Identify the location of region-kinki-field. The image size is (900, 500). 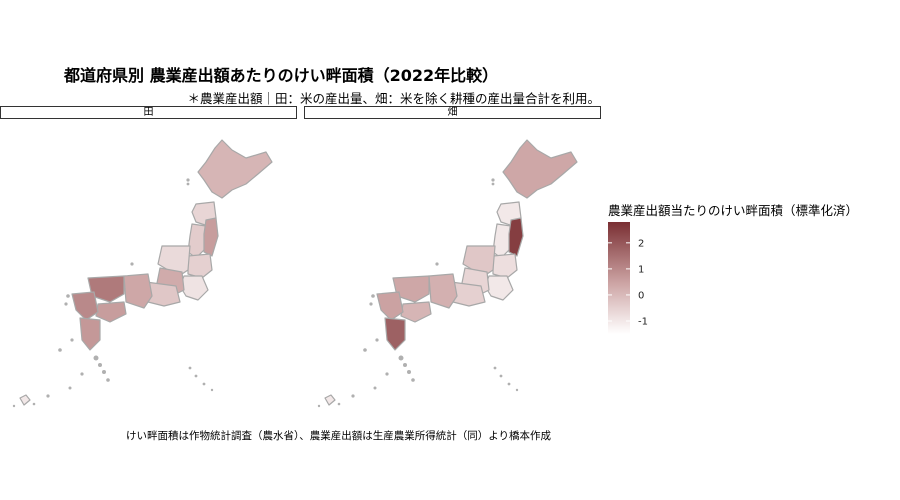
(443, 291).